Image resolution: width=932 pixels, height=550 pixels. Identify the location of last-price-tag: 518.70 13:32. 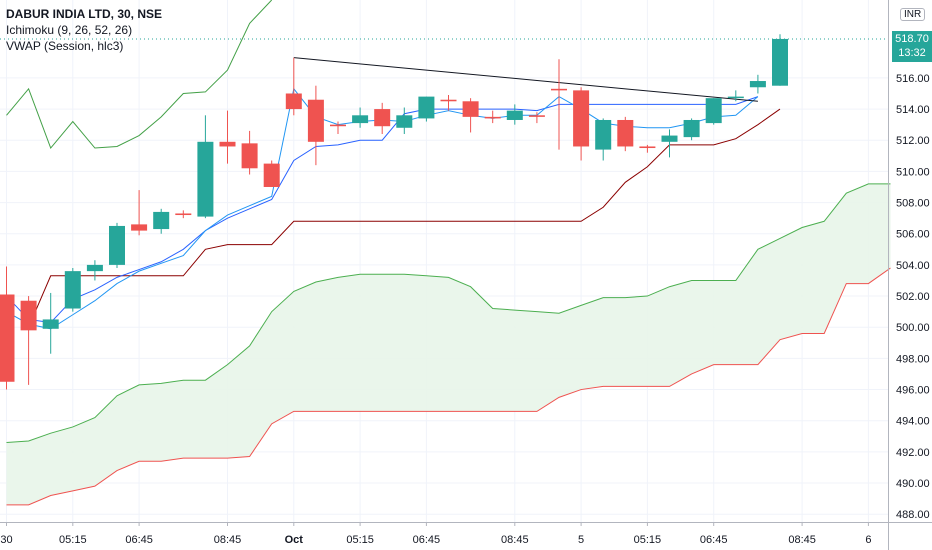
(912, 46).